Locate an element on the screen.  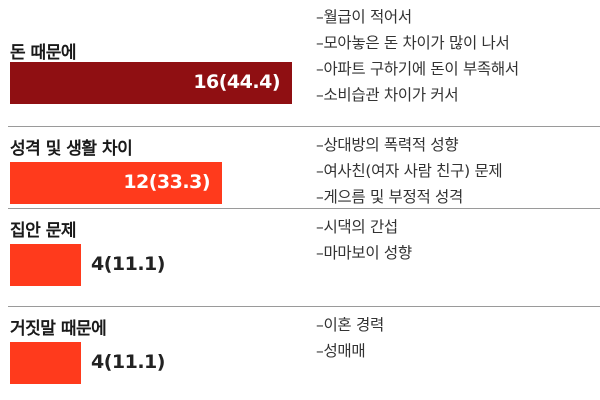
category-label: 거짓말 때문에 is located at coordinates (58, 329).